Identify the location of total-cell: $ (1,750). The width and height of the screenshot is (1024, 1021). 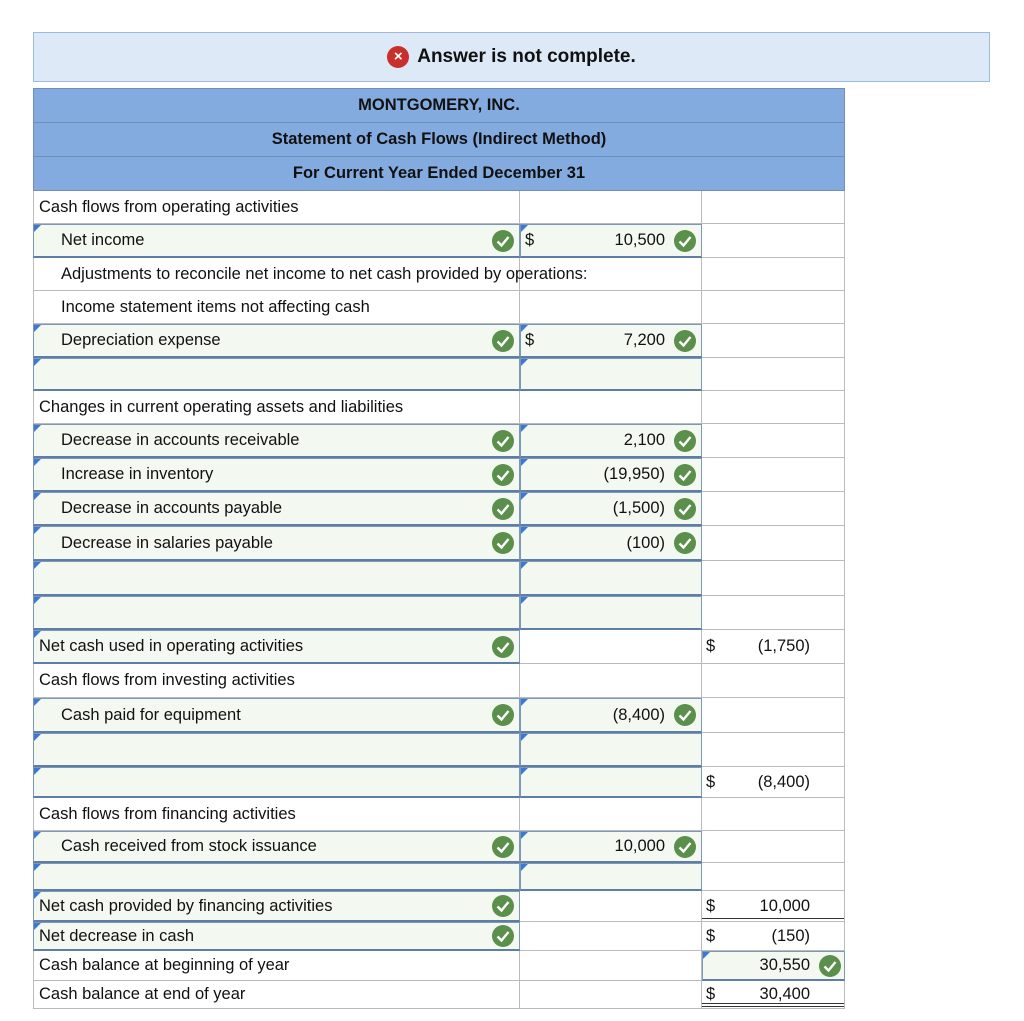
(773, 647).